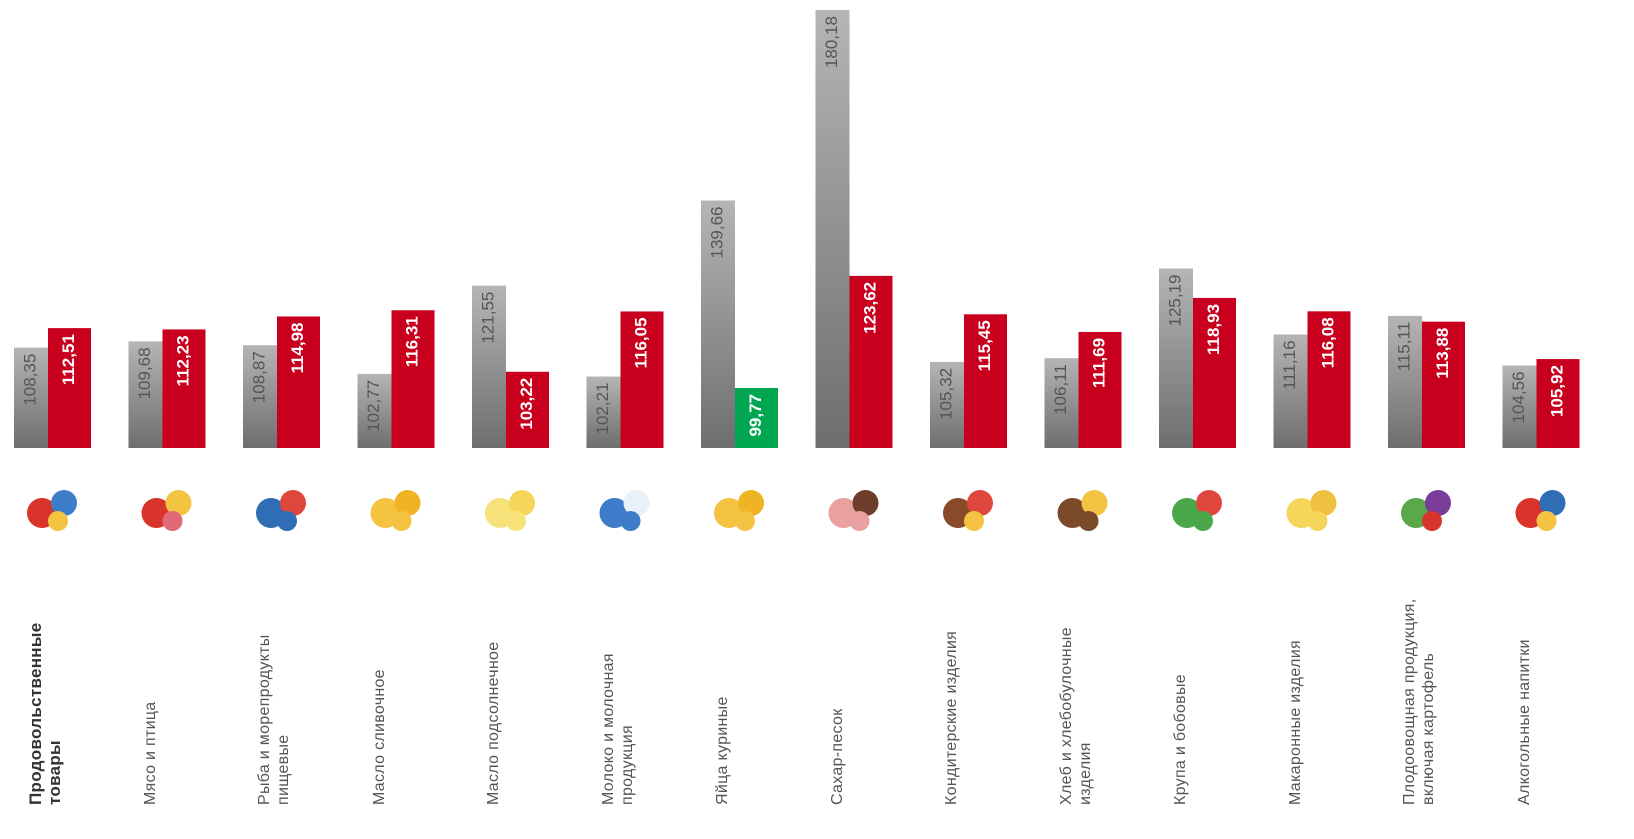 Image resolution: width=1634 pixels, height=839 pixels. What do you see at coordinates (144, 373) in the screenshot?
I see `value-label: 109,68` at bounding box center [144, 373].